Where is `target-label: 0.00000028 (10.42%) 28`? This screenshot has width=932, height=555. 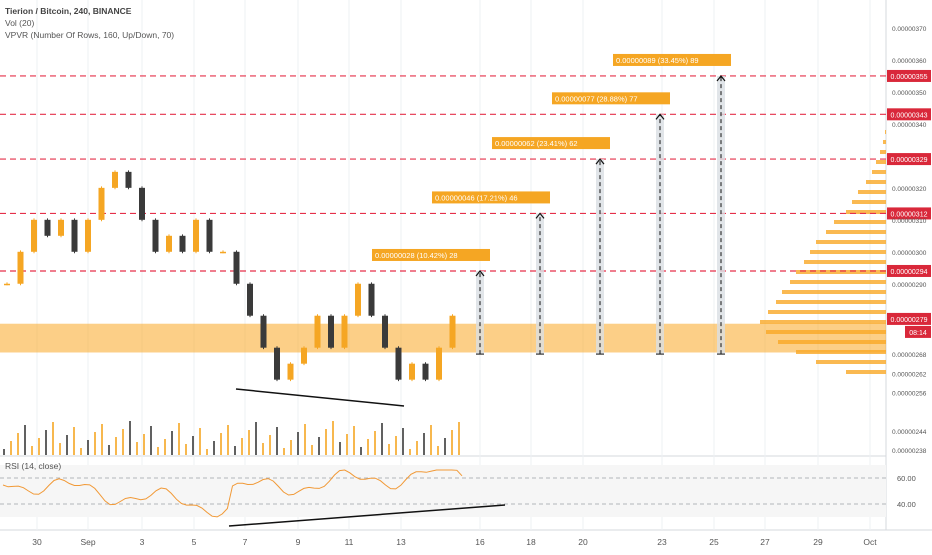 target-label: 0.00000028 (10.42%) 28 is located at coordinates (416, 255).